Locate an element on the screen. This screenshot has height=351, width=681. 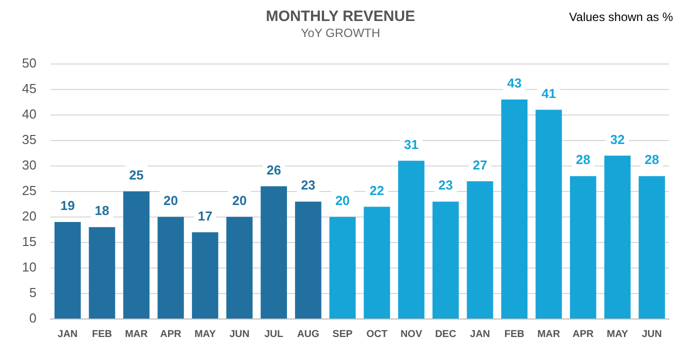
y-tick-label: 15 is located at coordinates (29, 242).